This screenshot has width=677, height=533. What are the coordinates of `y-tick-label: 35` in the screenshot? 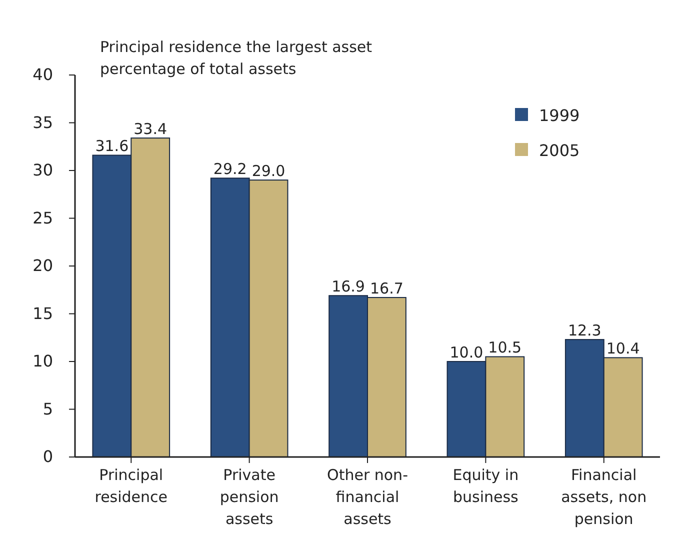 It's located at (42, 122).